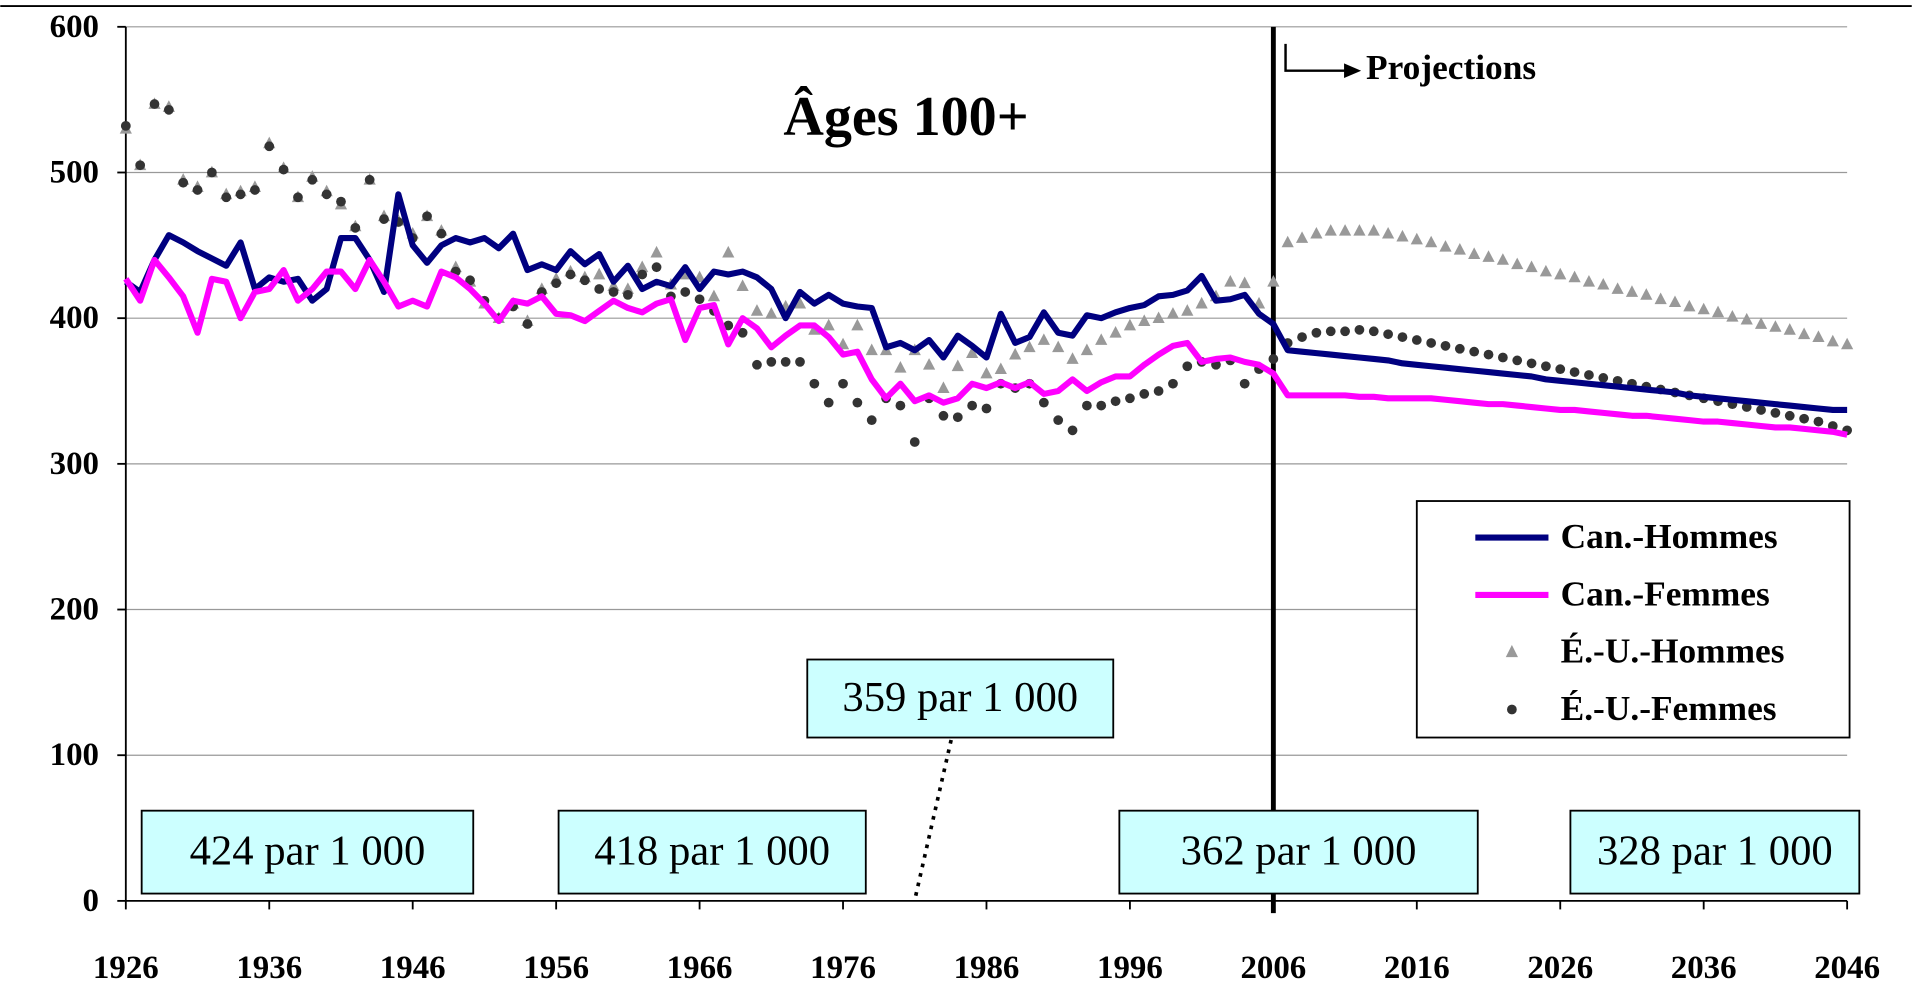 The height and width of the screenshot is (985, 1912). What do you see at coordinates (74, 172) in the screenshot?
I see `y-tick-label: 500` at bounding box center [74, 172].